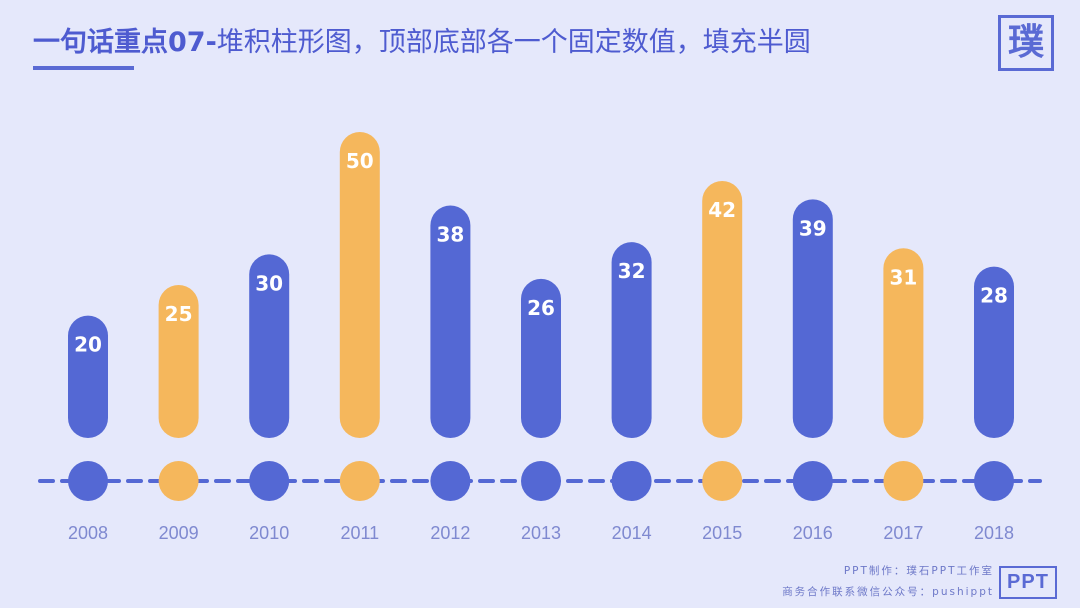  Describe the element at coordinates (450, 533) in the screenshot. I see `x-tick-2012: 2012` at that location.